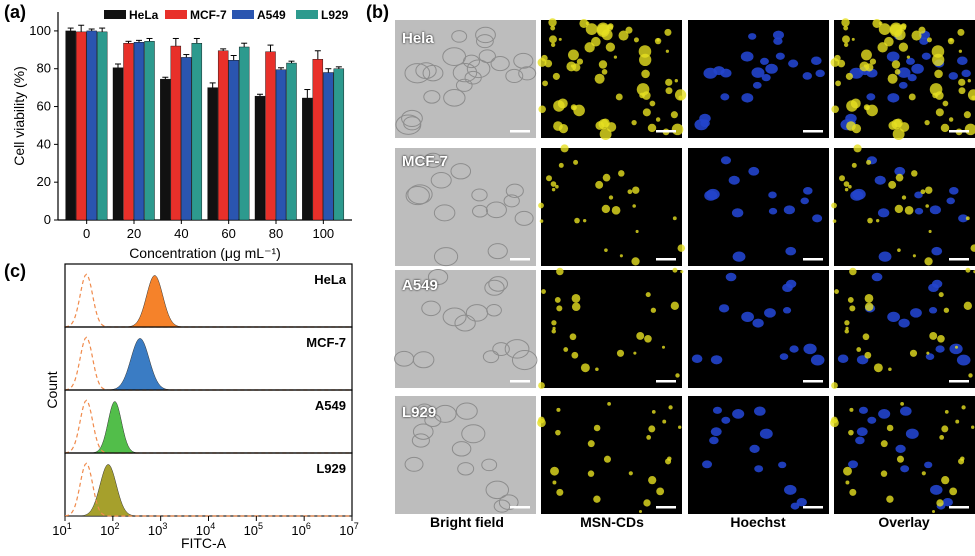  Describe the element at coordinates (419, 412) in the screenshot. I see `row-label-l929: L929` at that location.